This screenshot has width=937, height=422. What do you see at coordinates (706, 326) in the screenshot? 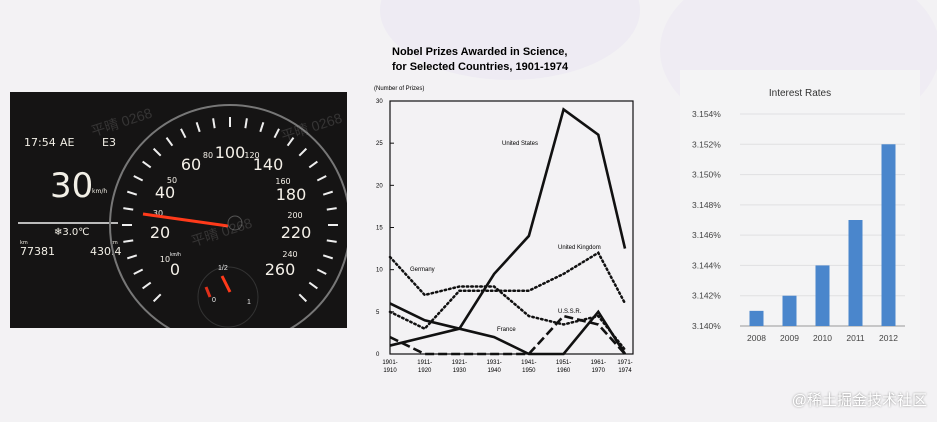
I see `y-tick-label: 3.140%` at bounding box center [706, 326].